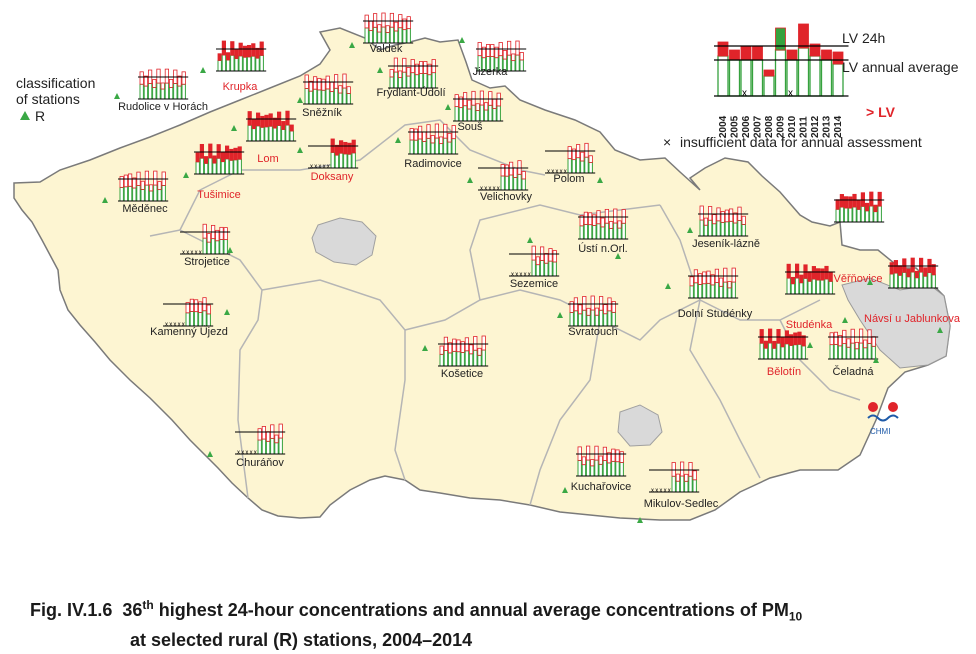  What do you see at coordinates (428, 146) in the screenshot?
I see `station-9: Radimovice` at bounding box center [428, 146].